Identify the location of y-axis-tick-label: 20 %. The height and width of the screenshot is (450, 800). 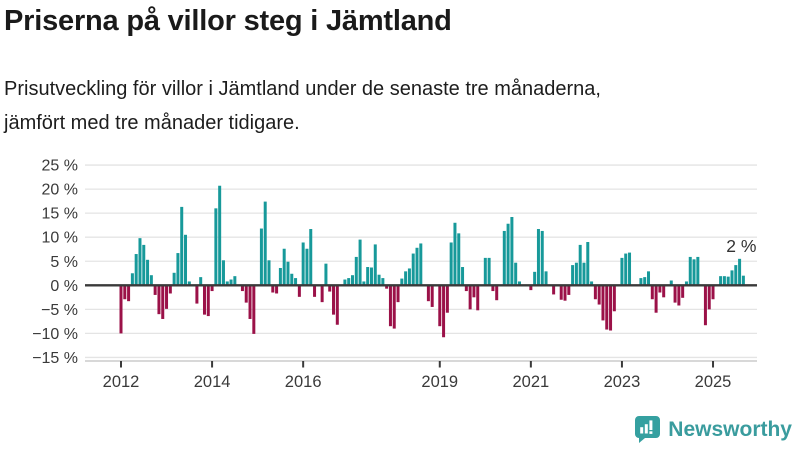
(60, 190).